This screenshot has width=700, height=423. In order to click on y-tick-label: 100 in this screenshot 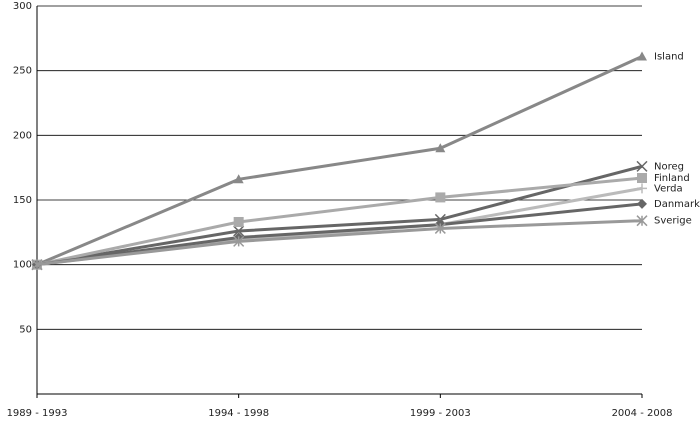, I will do `click(22, 265)`.